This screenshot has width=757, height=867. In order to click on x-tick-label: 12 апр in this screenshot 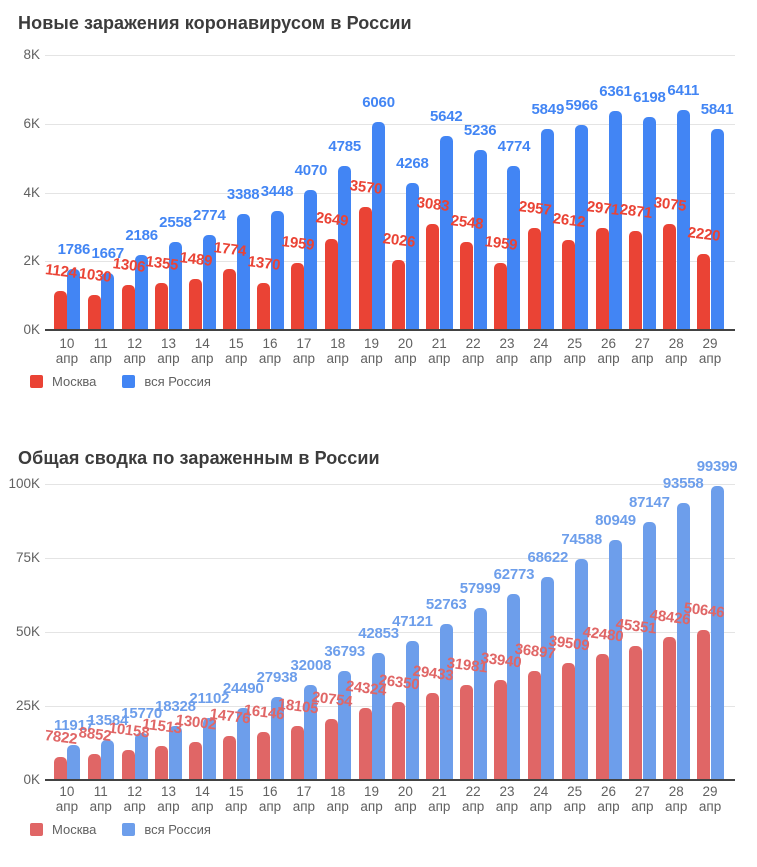, I will do `click(135, 799)`.